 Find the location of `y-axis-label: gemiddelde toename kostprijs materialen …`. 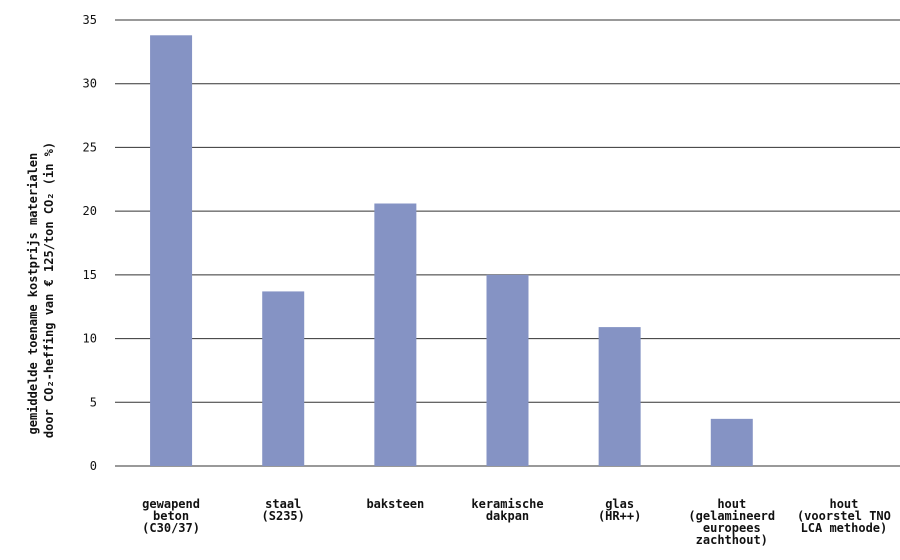

y-axis-label: gemiddelde toename kostprijs materialen … is located at coordinates (41, 290).